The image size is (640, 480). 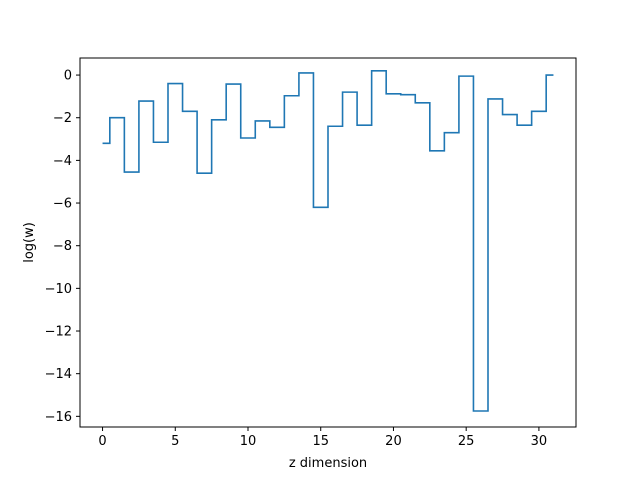 I want to click on x-tick-label: 5, so click(x=175, y=441).